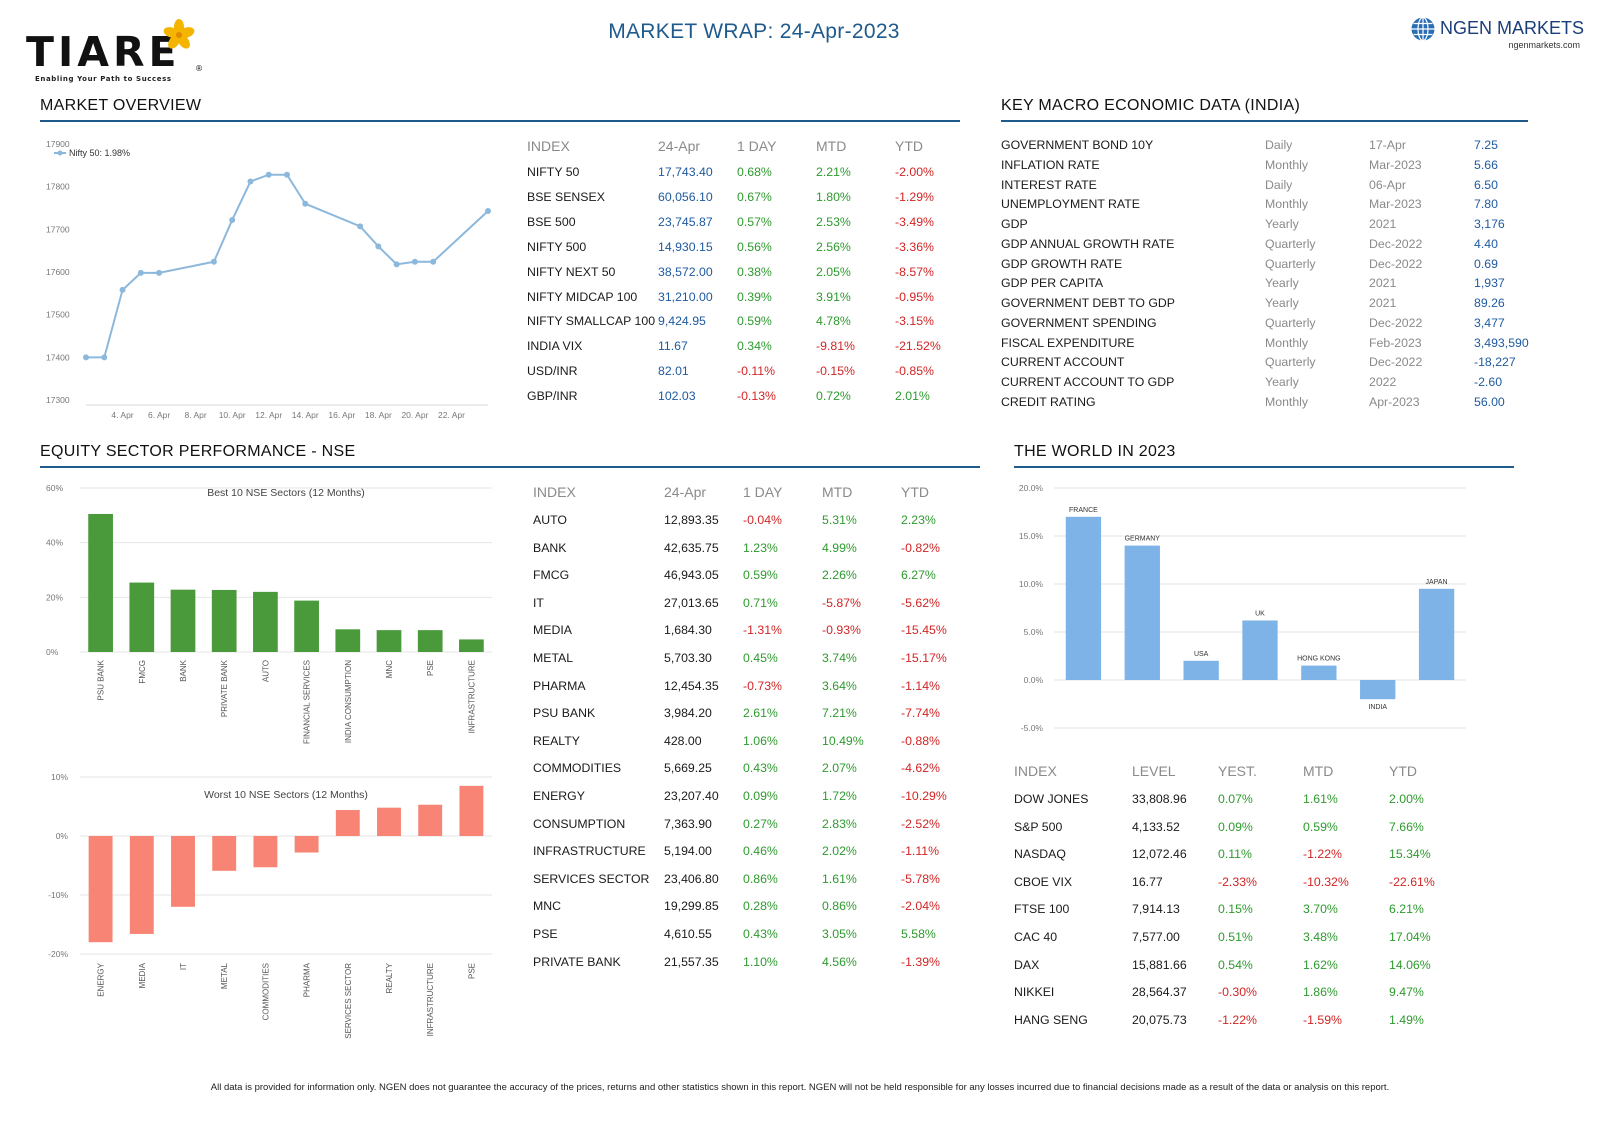 This screenshot has height=1131, width=1600. What do you see at coordinates (691, 906) in the screenshot?
I see `table-cell: 19,299.85` at bounding box center [691, 906].